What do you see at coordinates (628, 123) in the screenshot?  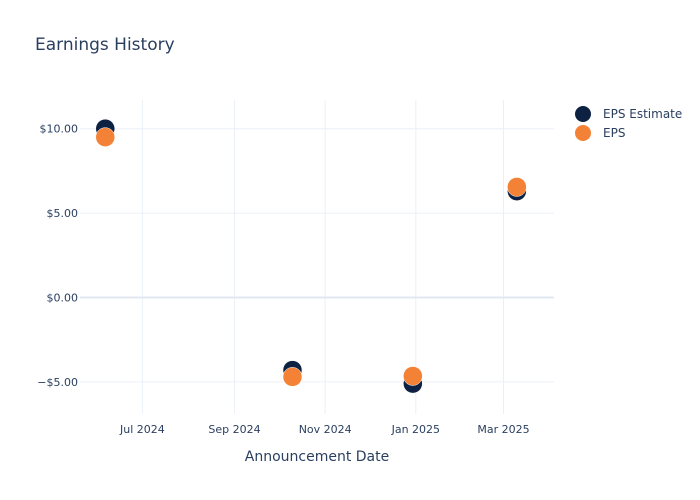 I see `legend: EPS Estimate EPS` at bounding box center [628, 123].